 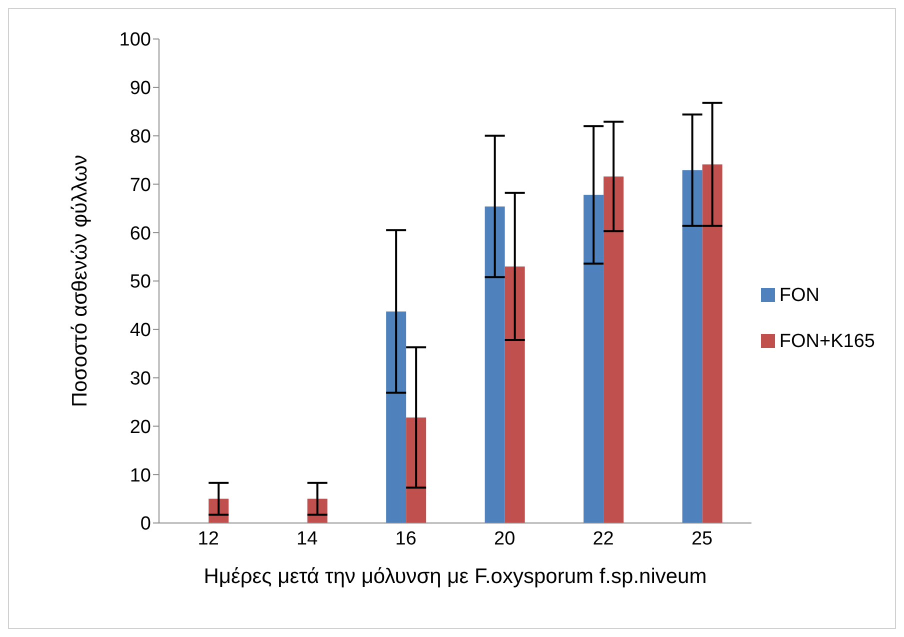 I want to click on x-tick-label: 16, so click(x=405, y=539).